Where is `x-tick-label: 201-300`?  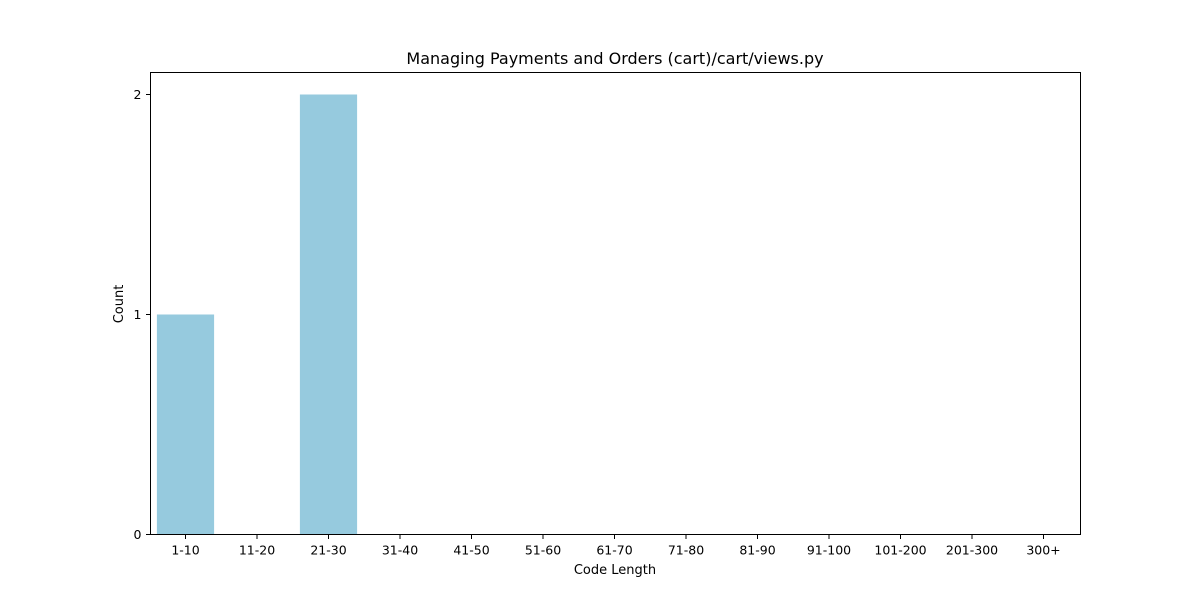
x-tick-label: 201-300 is located at coordinates (972, 550).